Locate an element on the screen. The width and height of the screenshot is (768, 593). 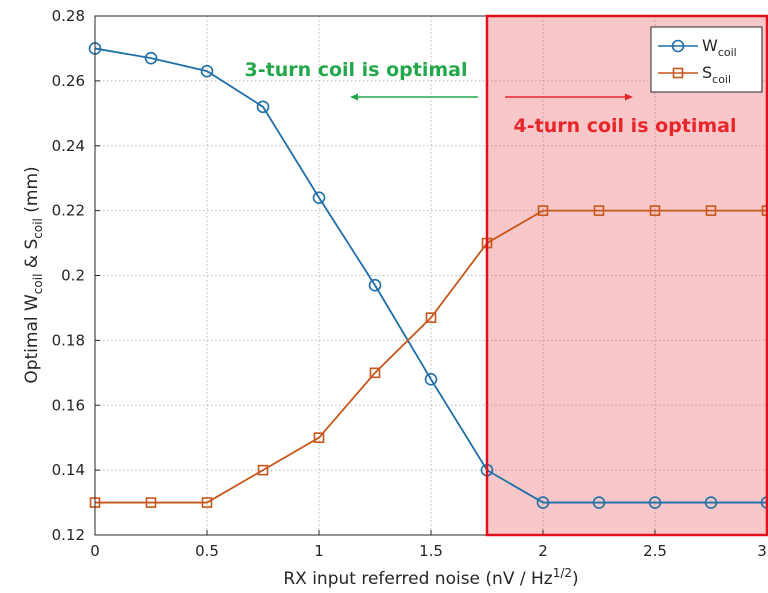
legend: Wcoil Scoil is located at coordinates (706, 59).